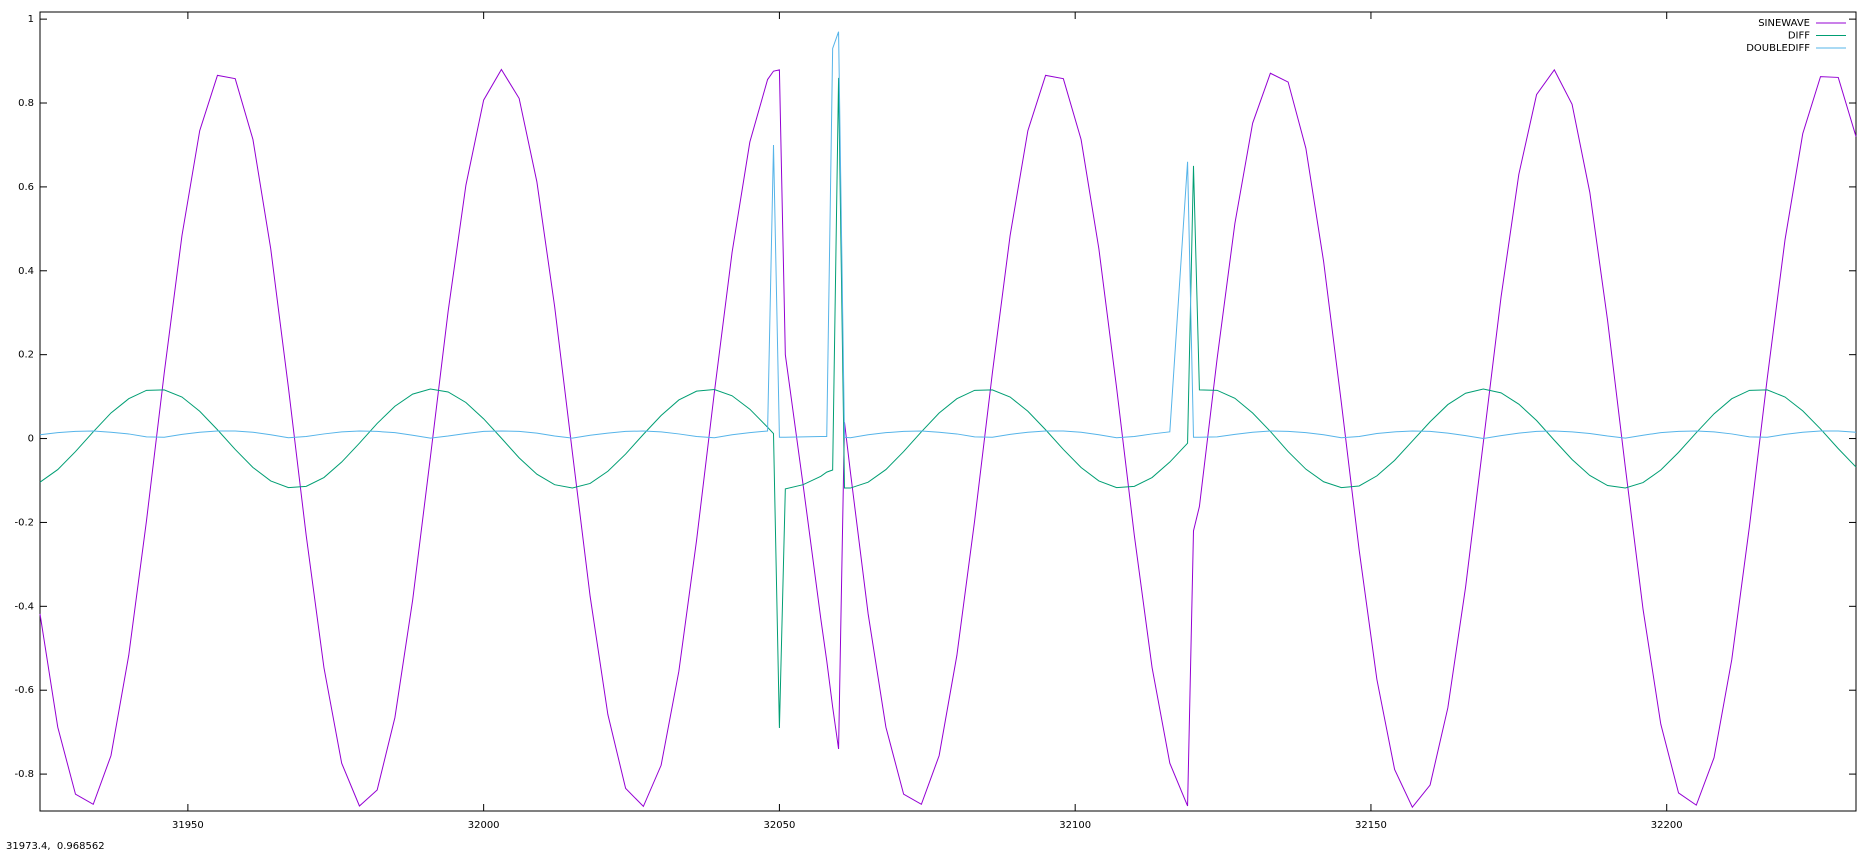 This screenshot has width=1862, height=858. What do you see at coordinates (1799, 36) in the screenshot?
I see `legend-label: DIFF` at bounding box center [1799, 36].